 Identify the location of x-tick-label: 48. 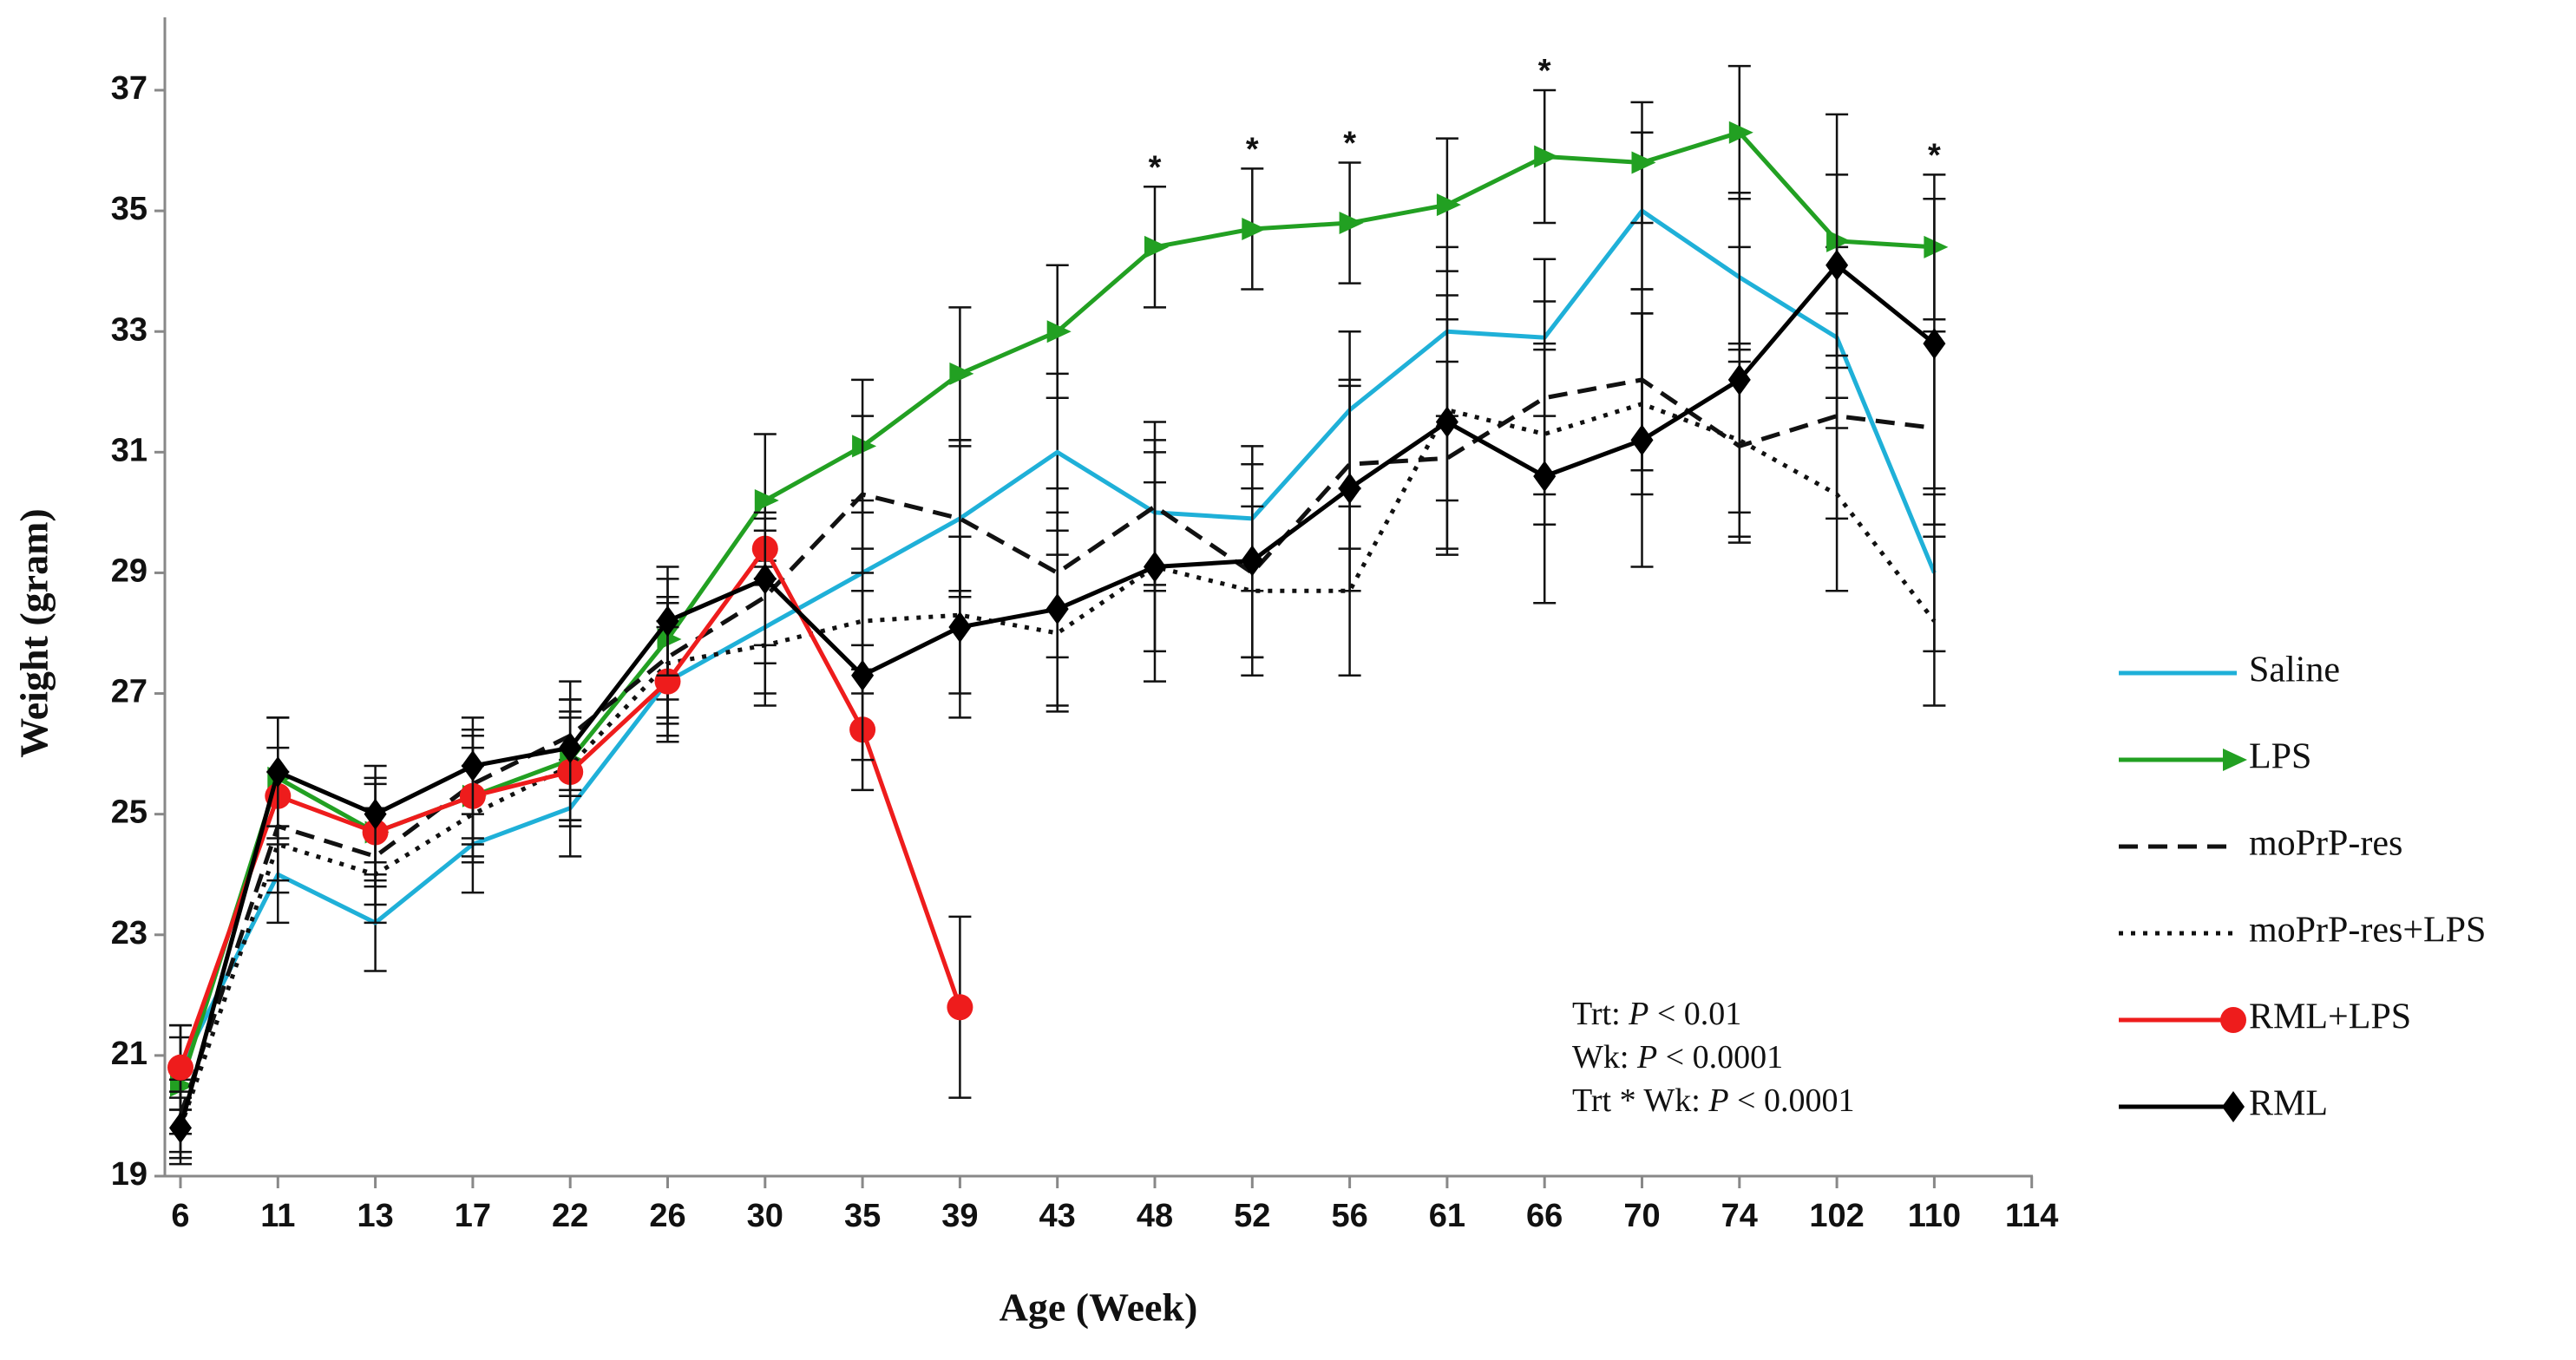
(1155, 1216).